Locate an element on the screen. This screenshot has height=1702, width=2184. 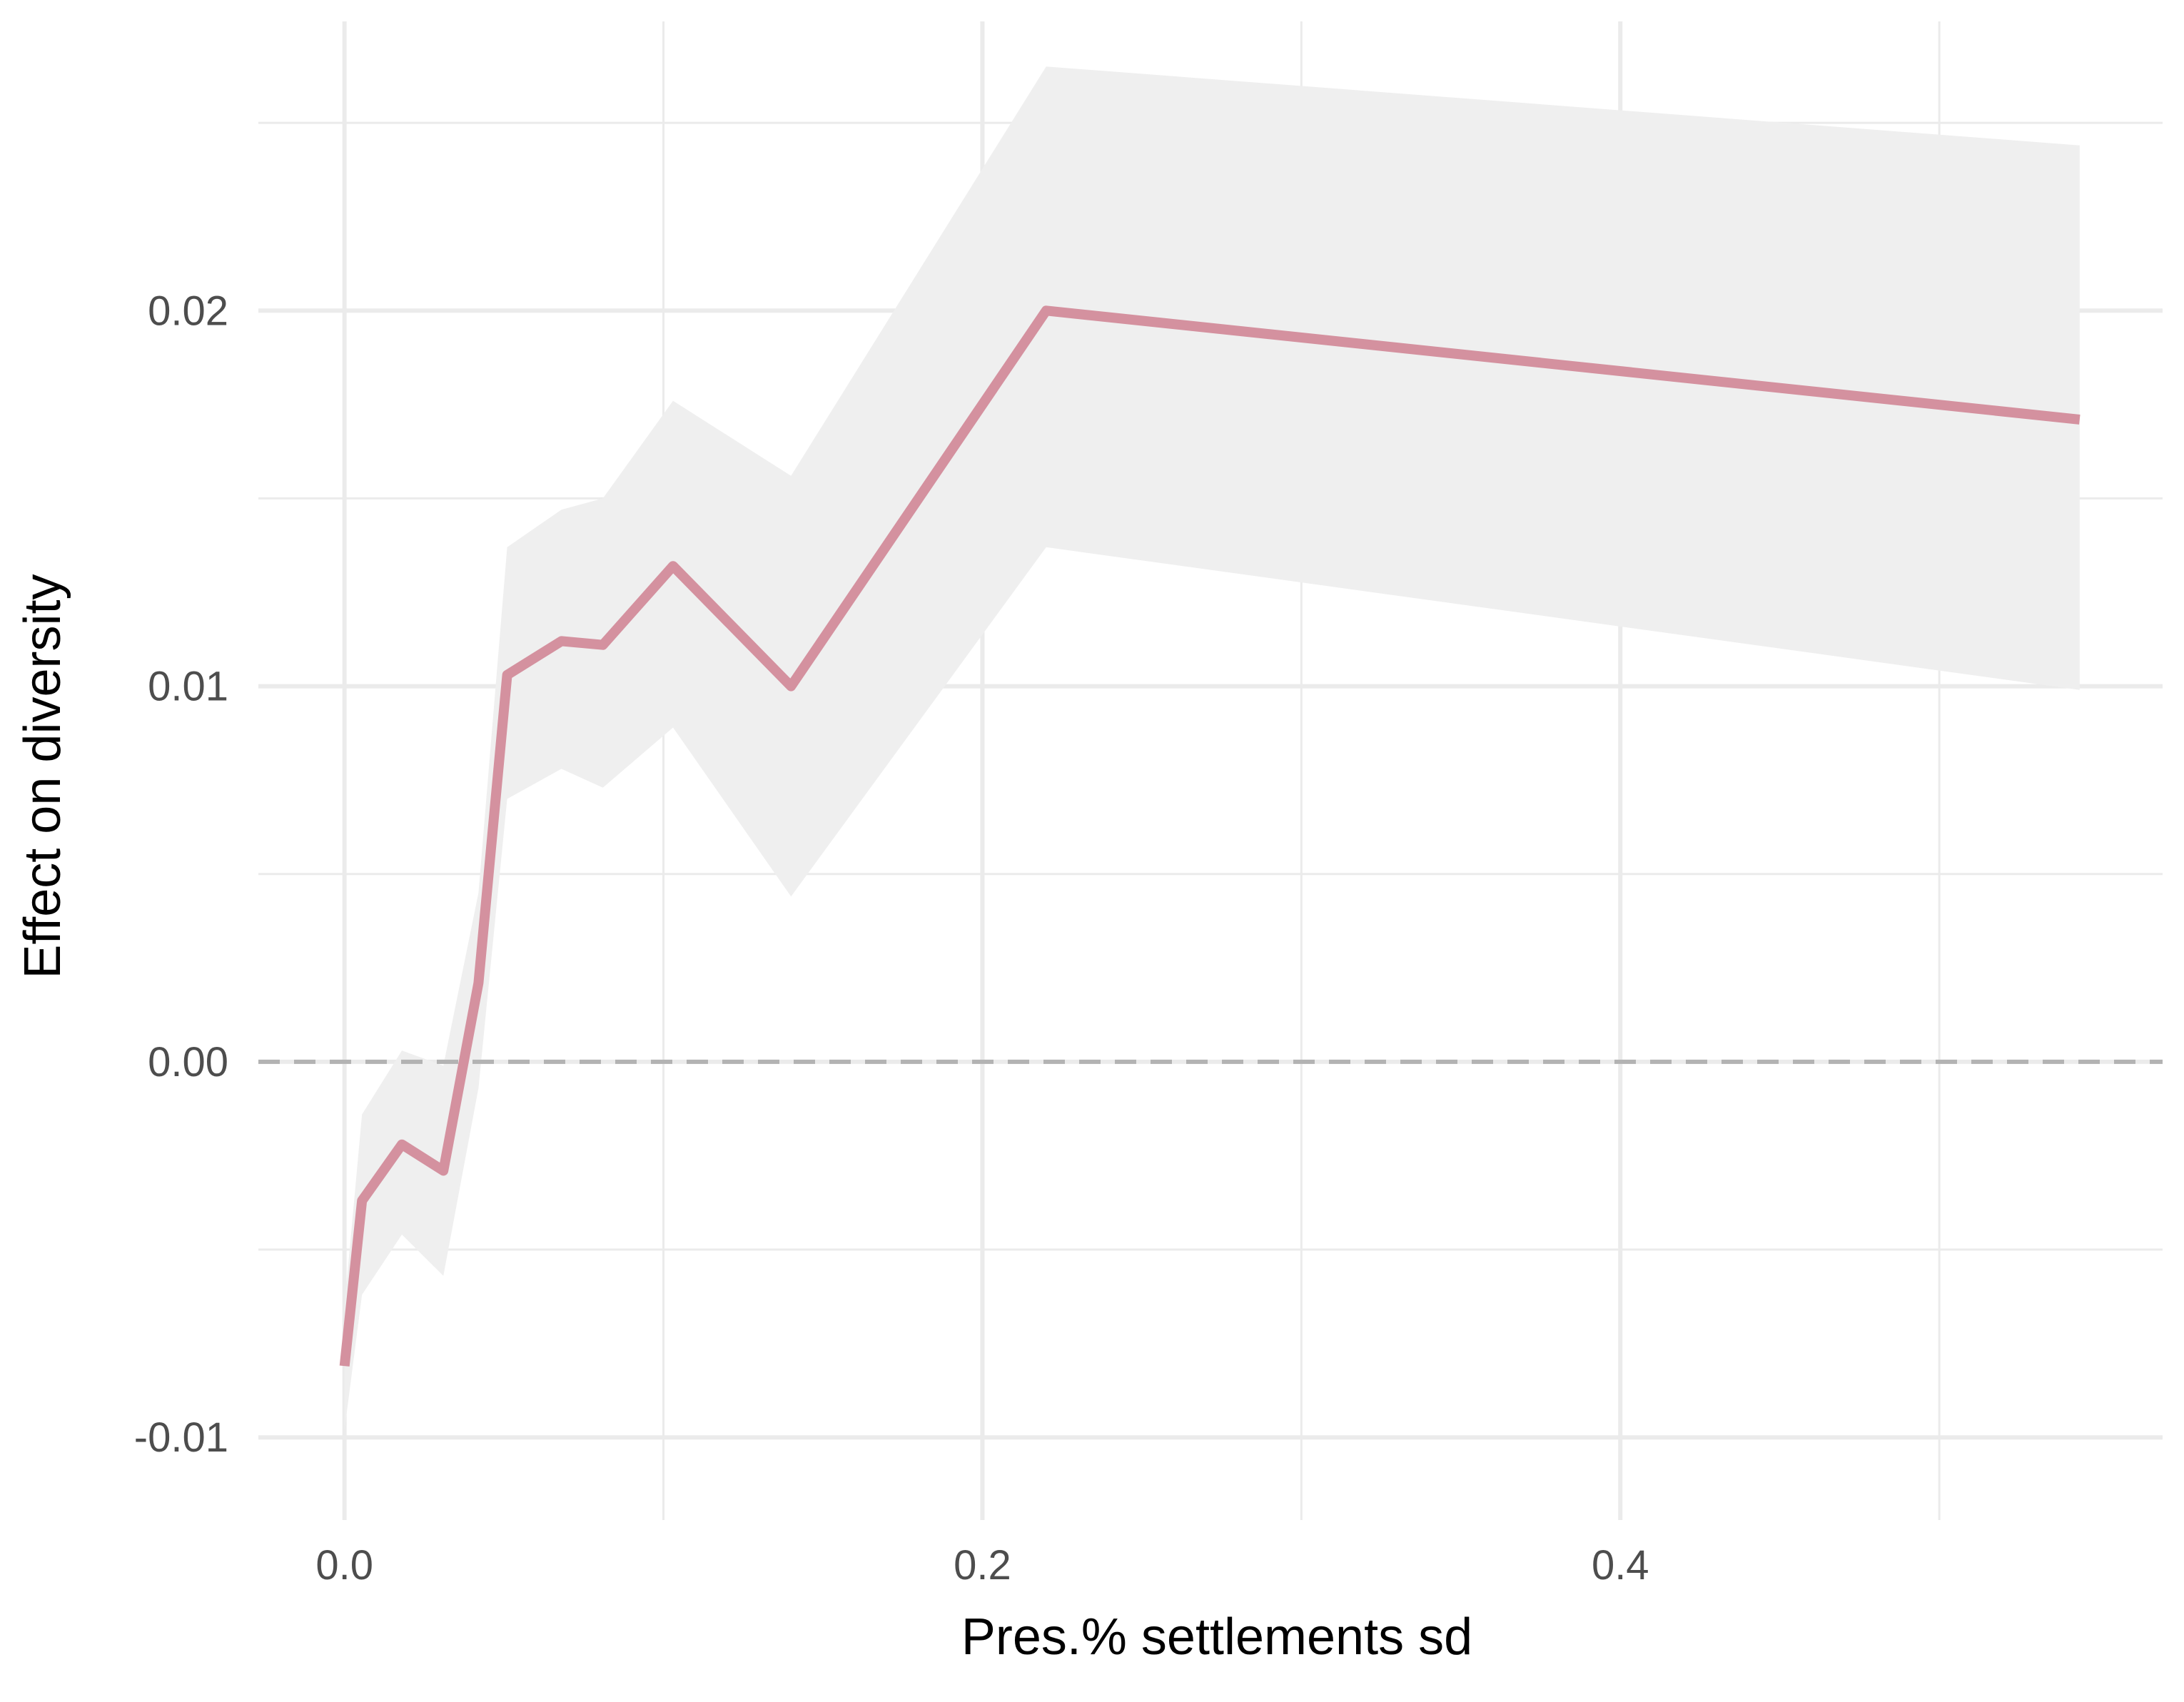
x-tick-labels: 0.0 0.2 0.4 is located at coordinates (982, 1566).